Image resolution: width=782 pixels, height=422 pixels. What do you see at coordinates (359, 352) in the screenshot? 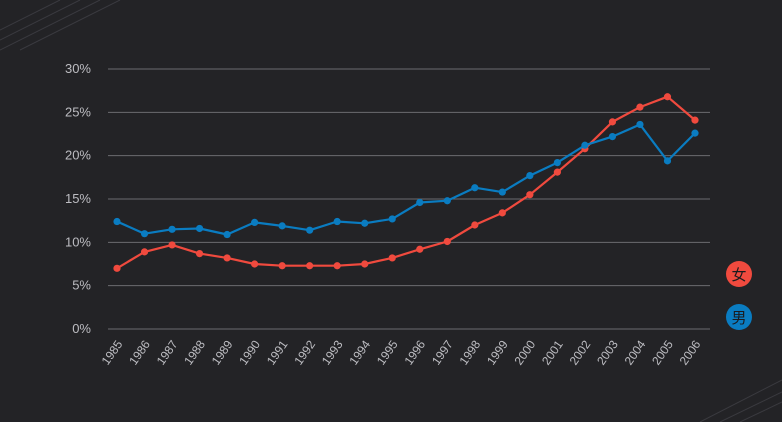
I see `x-tick-label: 1994` at bounding box center [359, 352].